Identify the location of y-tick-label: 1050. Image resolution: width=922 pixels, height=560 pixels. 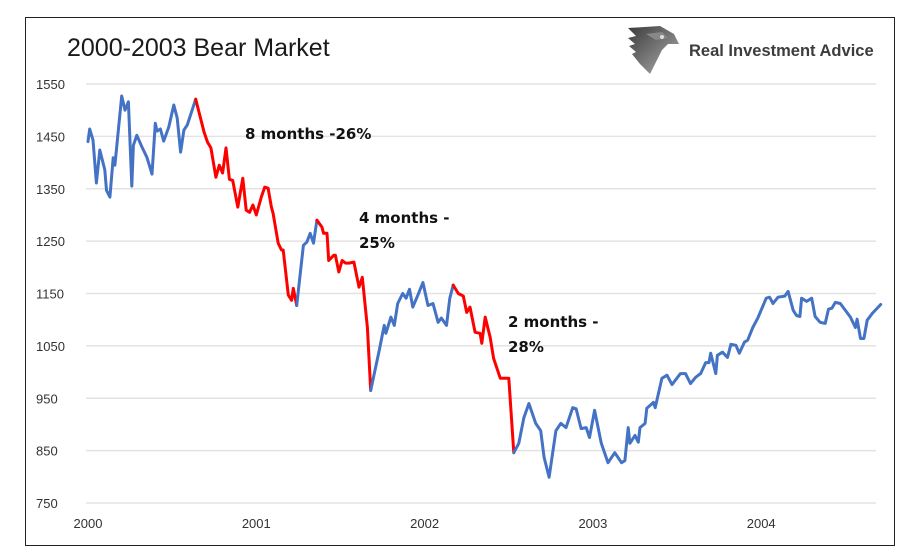
(50, 346).